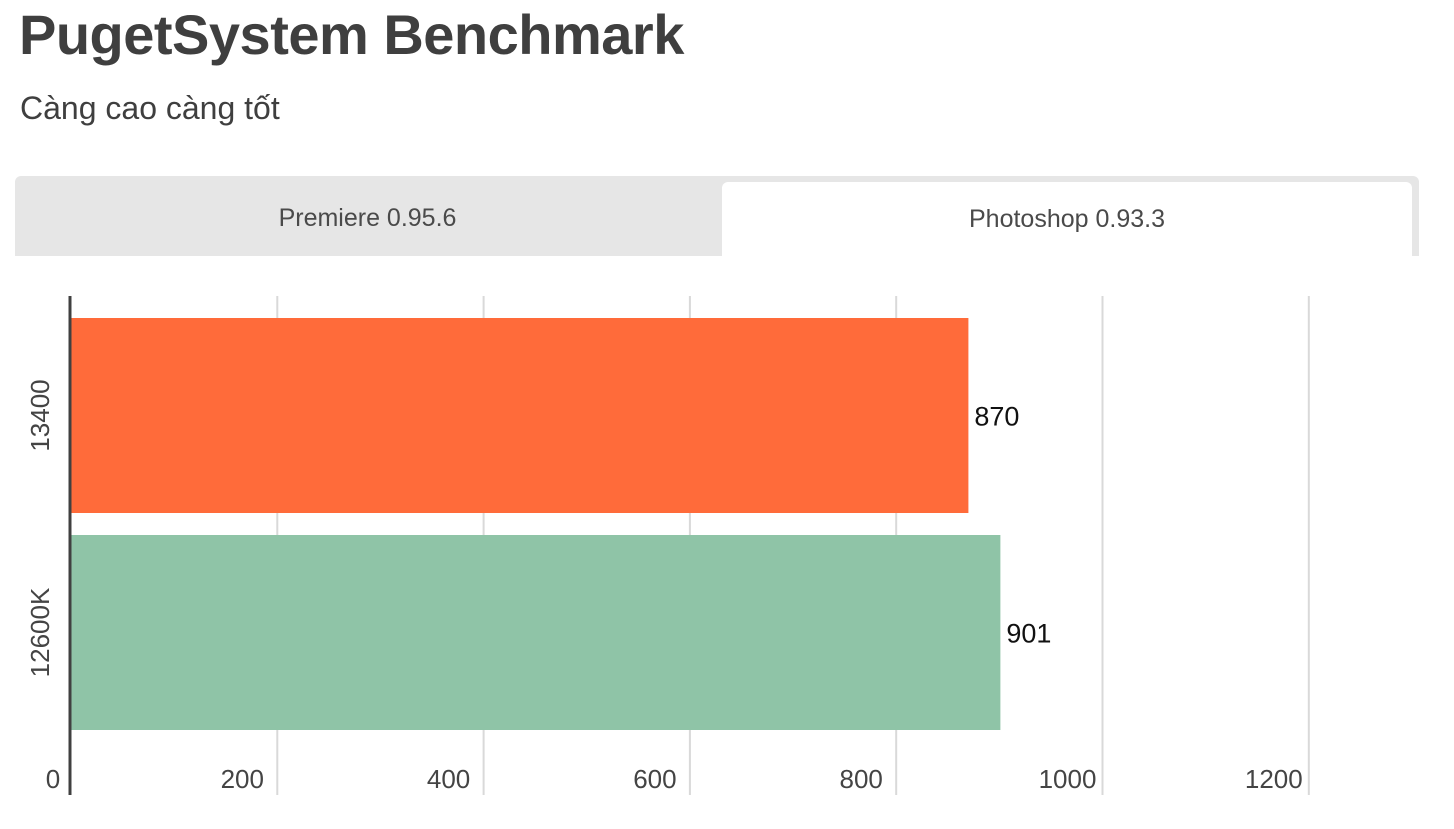 This screenshot has height=829, width=1454. What do you see at coordinates (861, 779) in the screenshot?
I see `x-tick-label-800: 800` at bounding box center [861, 779].